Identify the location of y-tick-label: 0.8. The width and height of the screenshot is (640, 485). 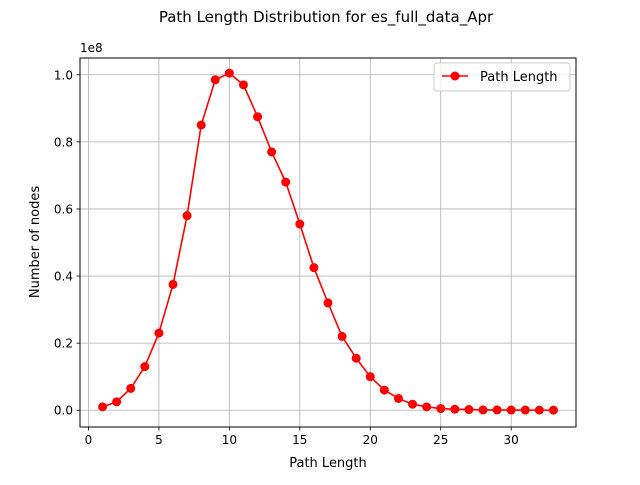
(63, 142).